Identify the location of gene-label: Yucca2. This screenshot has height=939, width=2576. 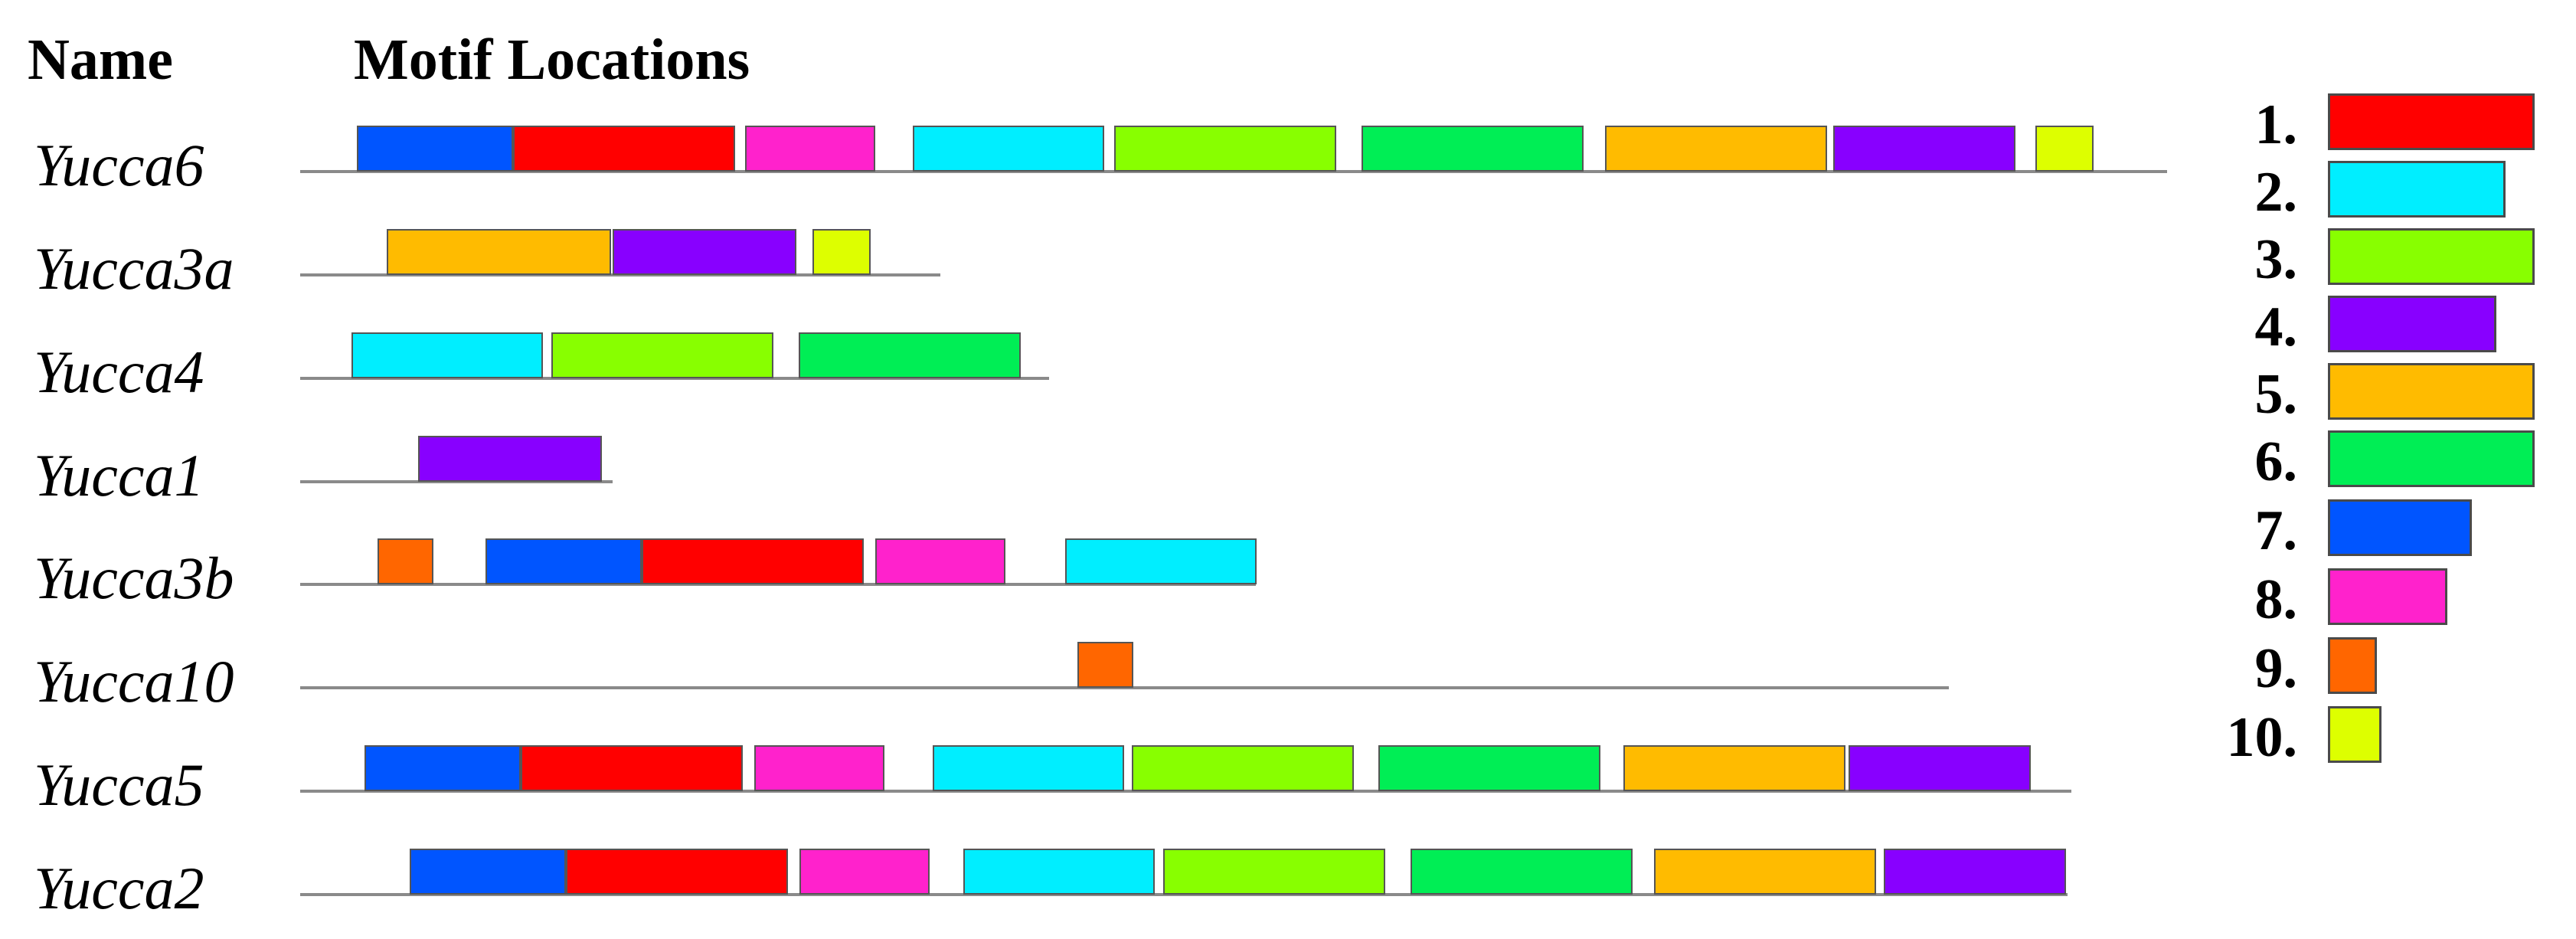
(119, 888).